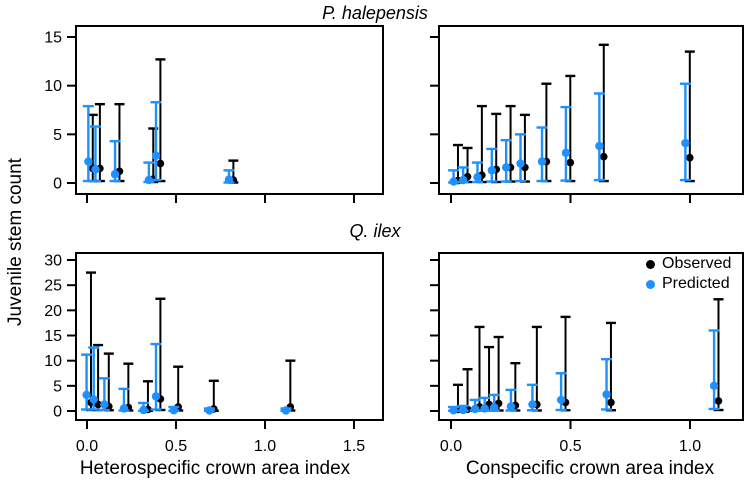 The width and height of the screenshot is (750, 489). I want to click on legend-item-observed: Observed, so click(688, 264).